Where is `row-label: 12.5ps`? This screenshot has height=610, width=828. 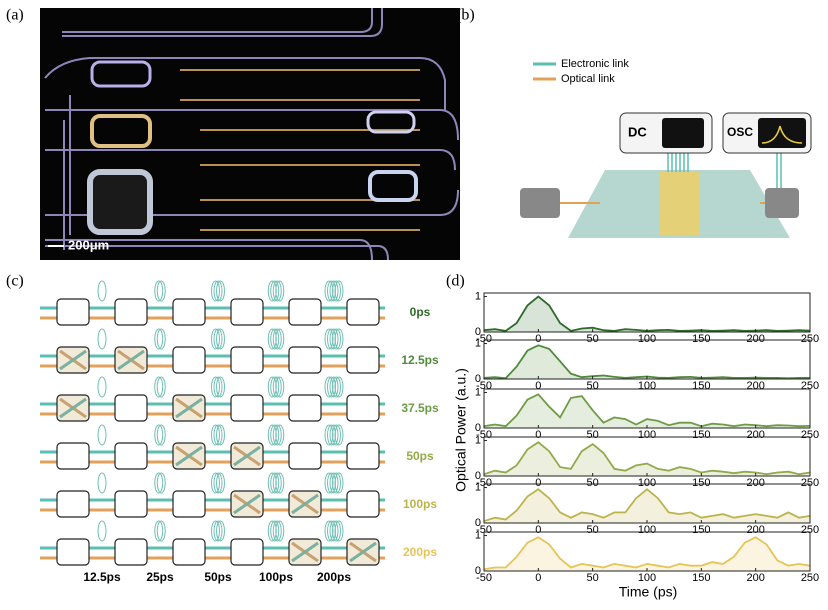 row-label: 12.5ps is located at coordinates (420, 360).